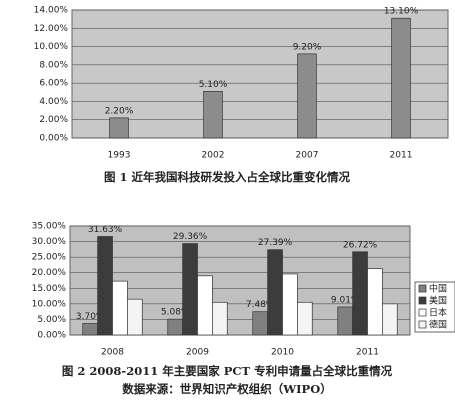  I want to click on x-tick-label: 1993, so click(119, 156).